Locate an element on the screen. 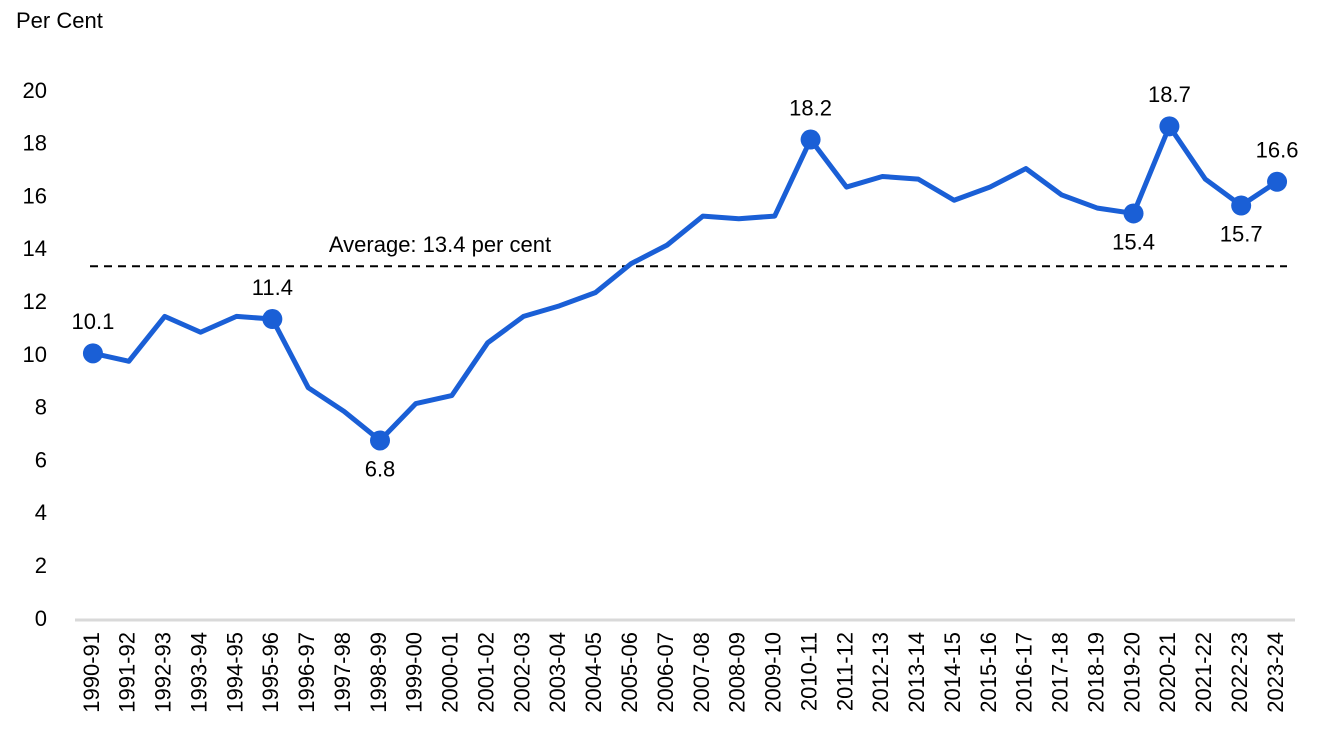 The height and width of the screenshot is (730, 1339). x-tick-label: 2019-20 is located at coordinates (1131, 672).